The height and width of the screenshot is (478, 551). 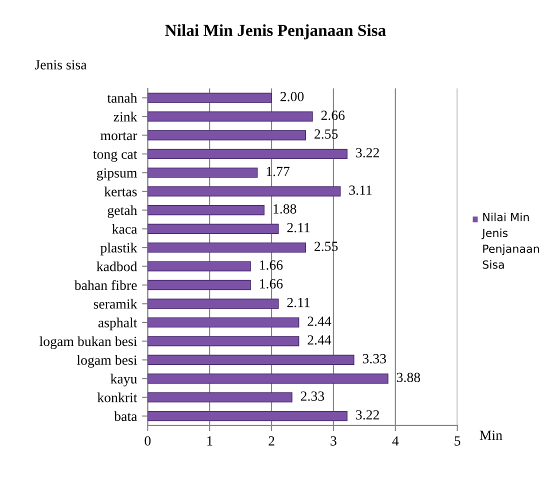 What do you see at coordinates (126, 416) in the screenshot?
I see `y-tick-label: bata` at bounding box center [126, 416].